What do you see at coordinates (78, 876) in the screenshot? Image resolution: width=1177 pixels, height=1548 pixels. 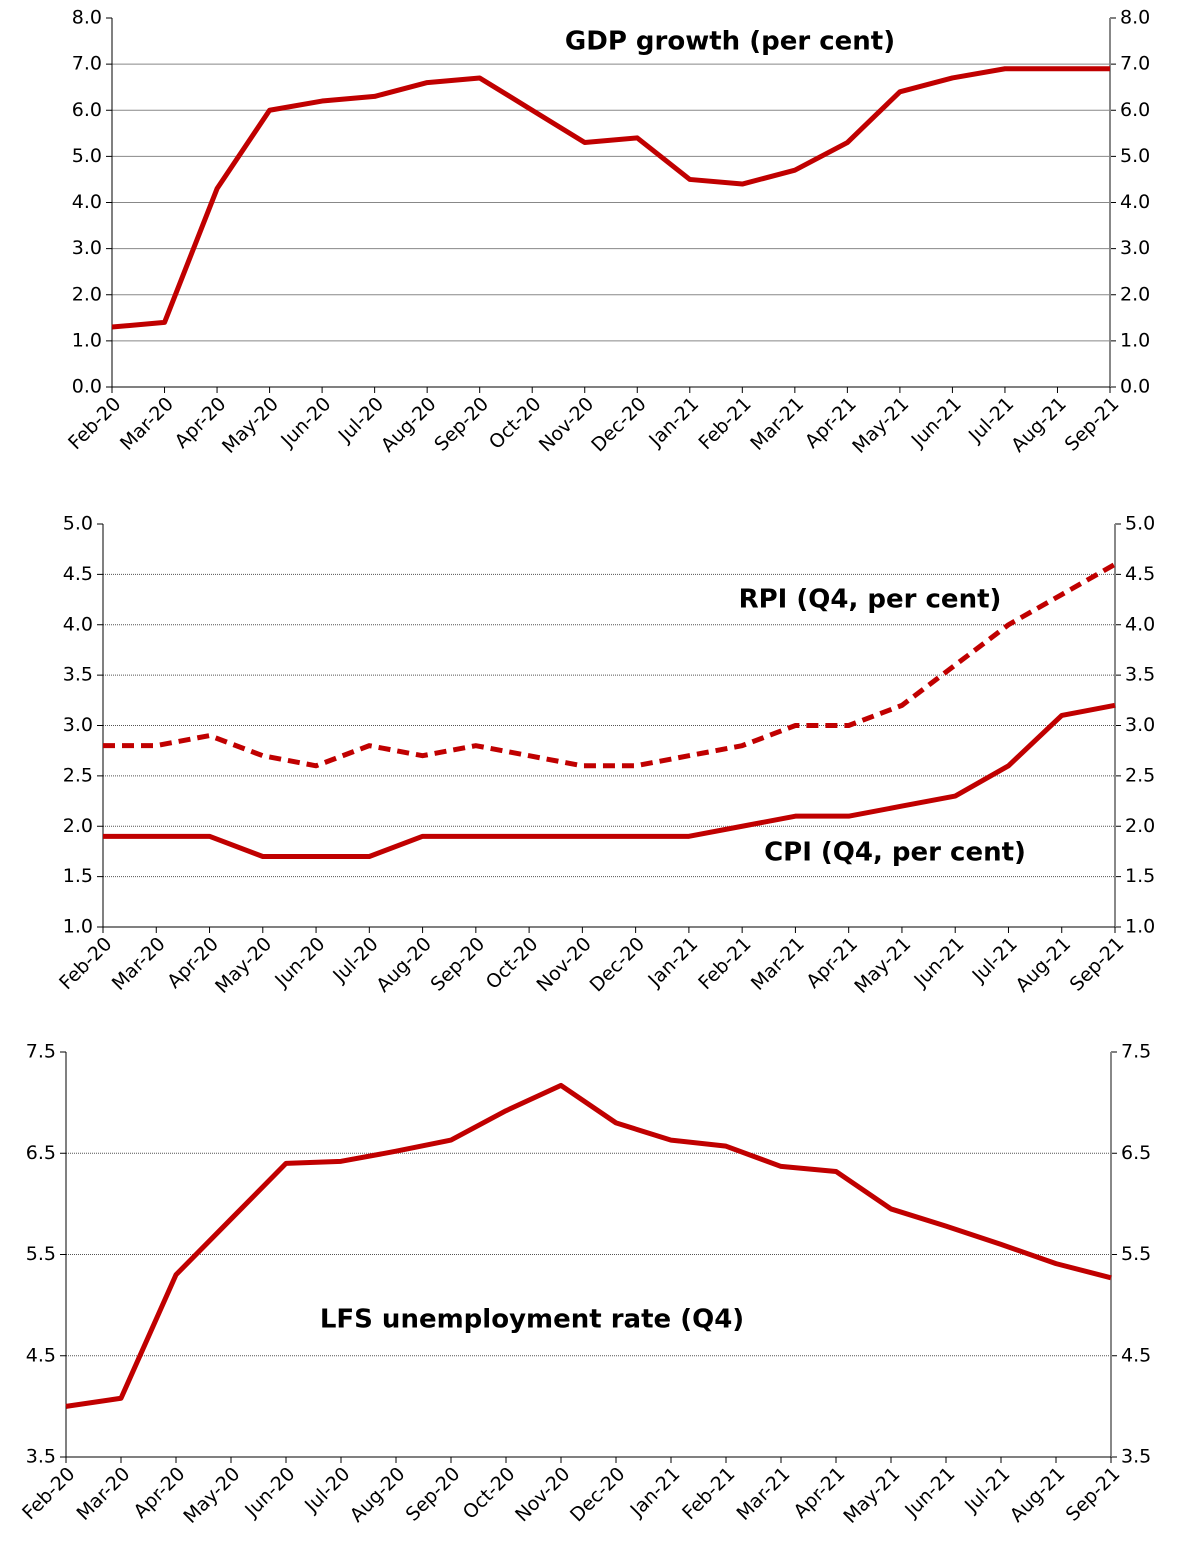 I see `y-tick-label: 1.5` at bounding box center [78, 876].